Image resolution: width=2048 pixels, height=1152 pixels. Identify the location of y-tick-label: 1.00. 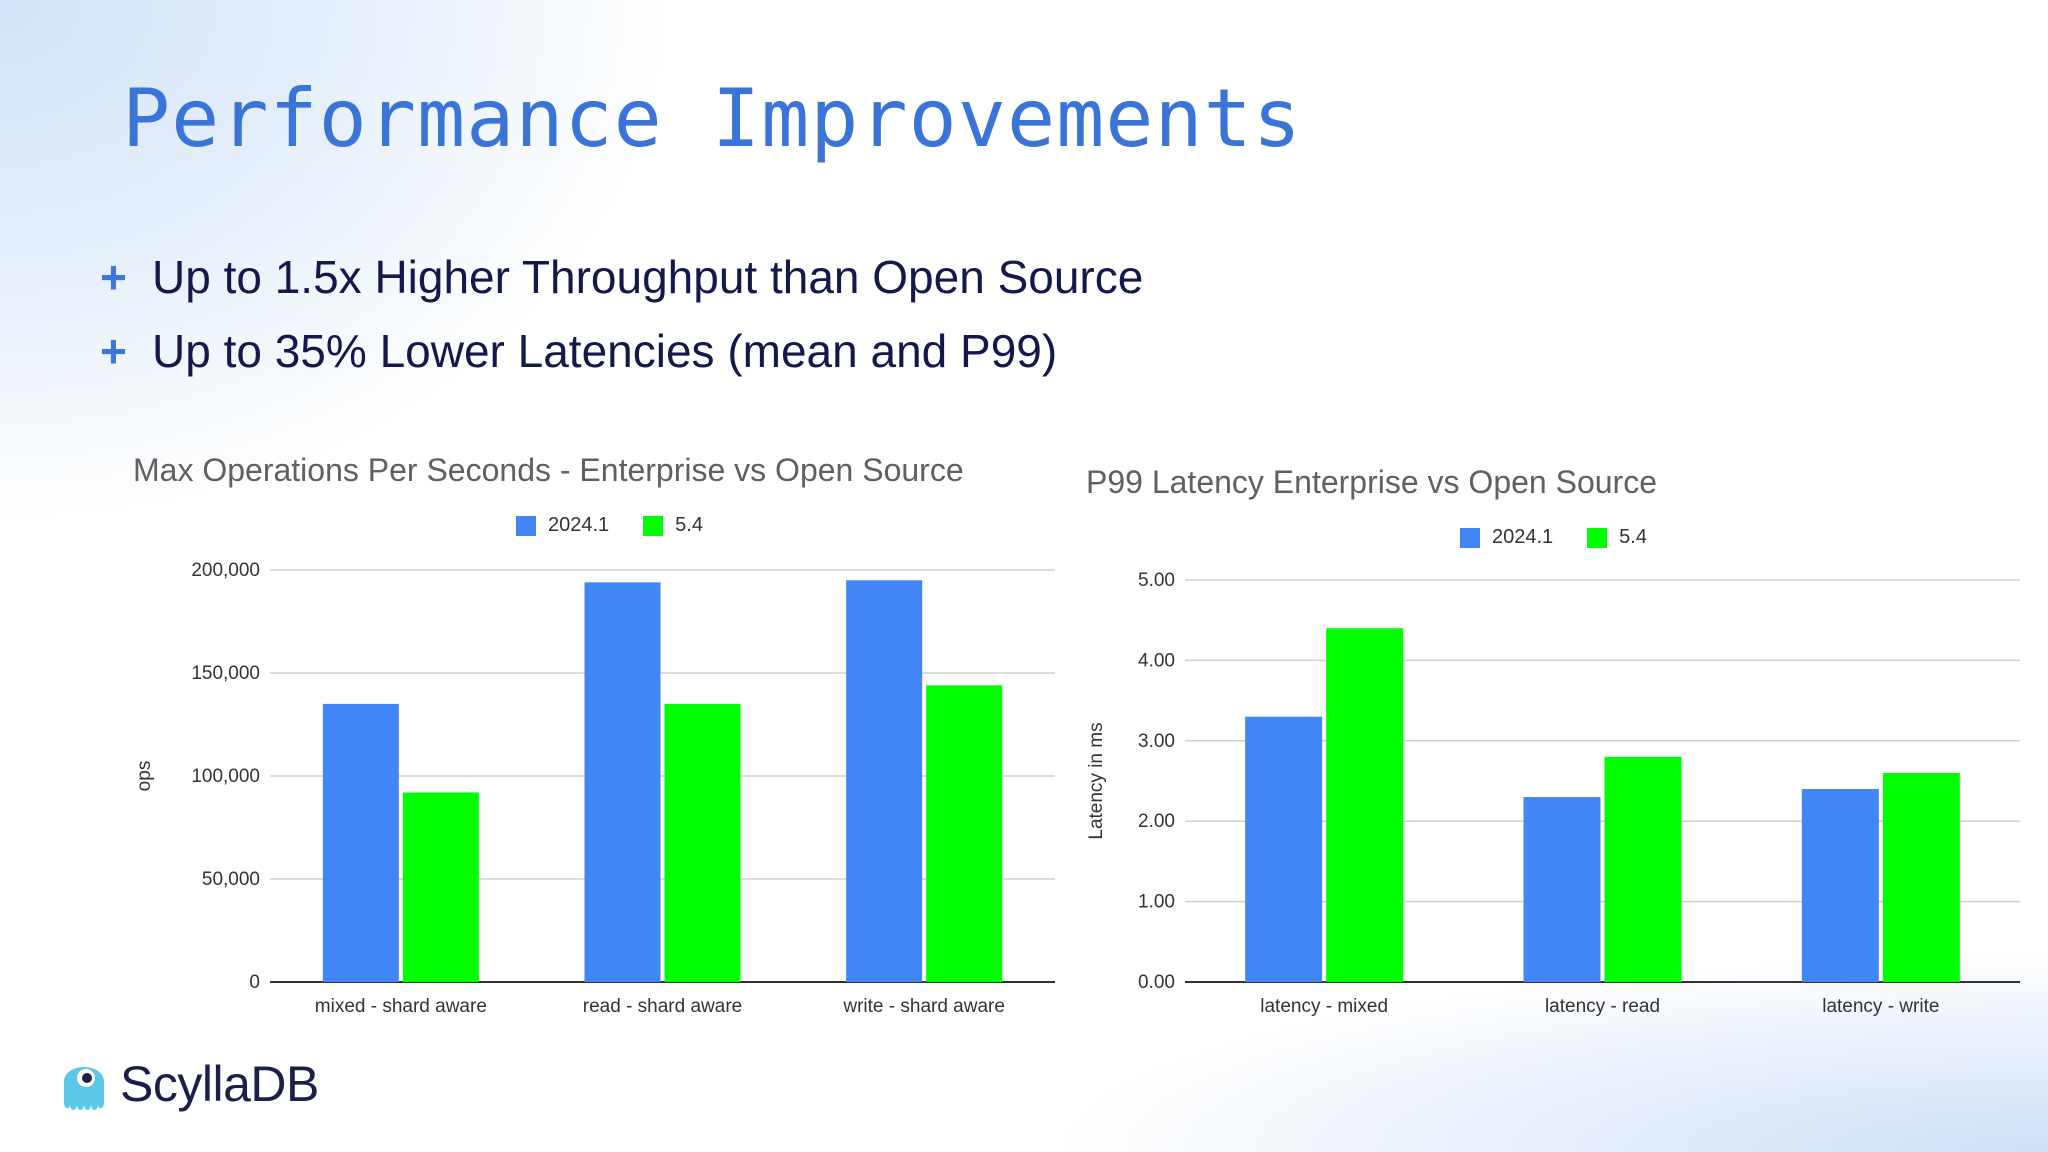
(1156, 902).